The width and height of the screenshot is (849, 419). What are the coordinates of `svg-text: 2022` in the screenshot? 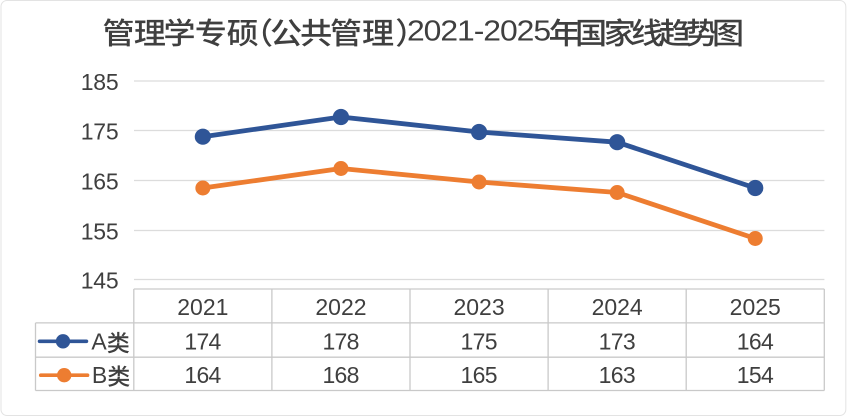 It's located at (340, 307).